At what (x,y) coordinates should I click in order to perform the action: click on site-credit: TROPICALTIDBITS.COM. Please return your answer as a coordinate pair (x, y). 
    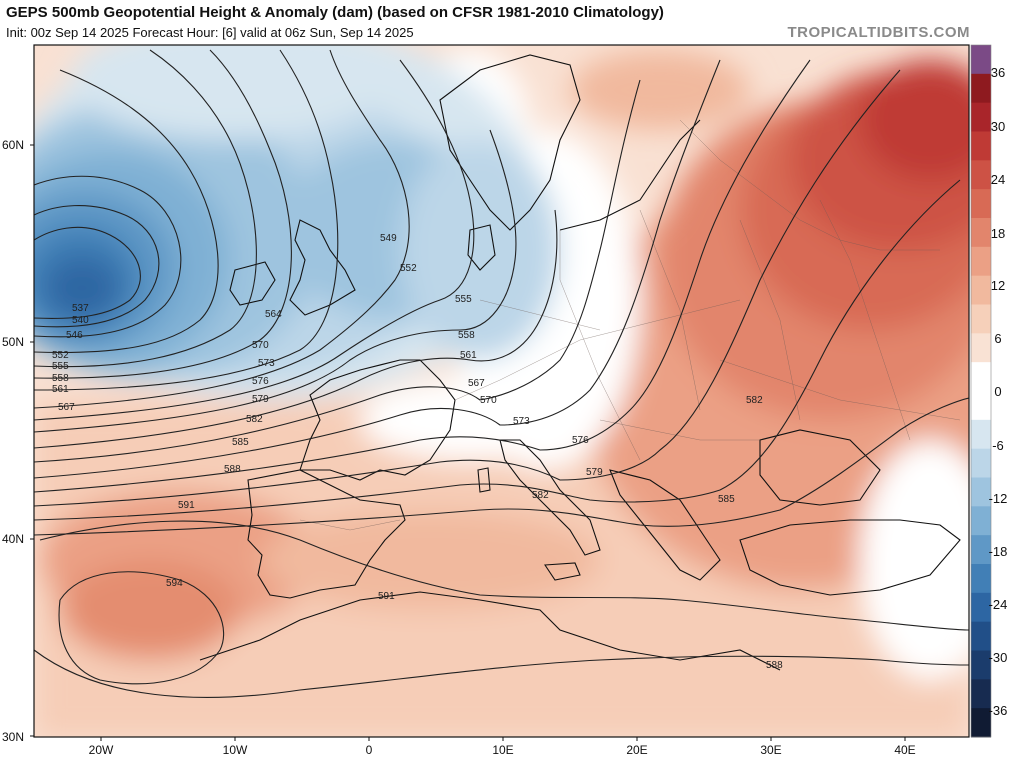
    Looking at the image, I should click on (878, 32).